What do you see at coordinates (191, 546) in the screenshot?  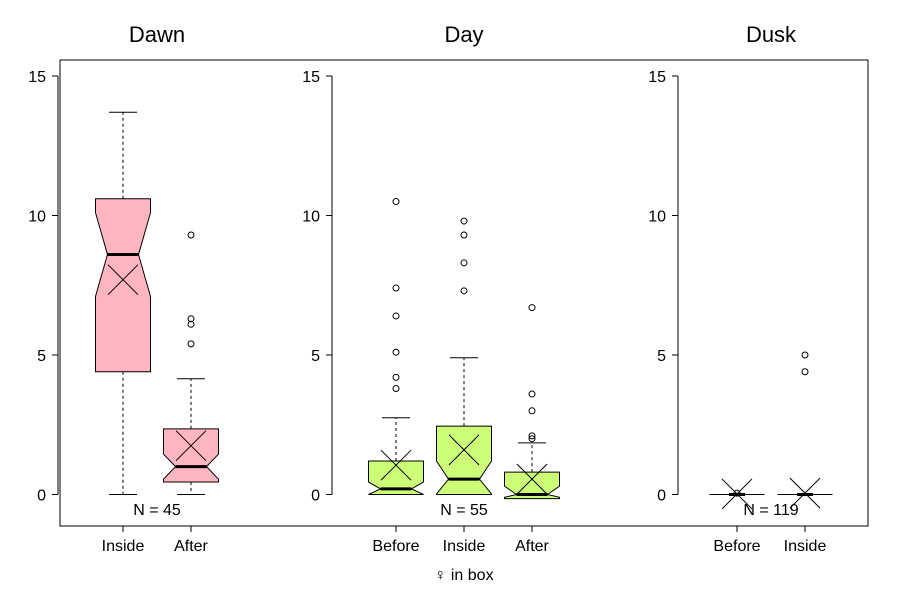 I see `x-tick-label-dawn-after: After` at bounding box center [191, 546].